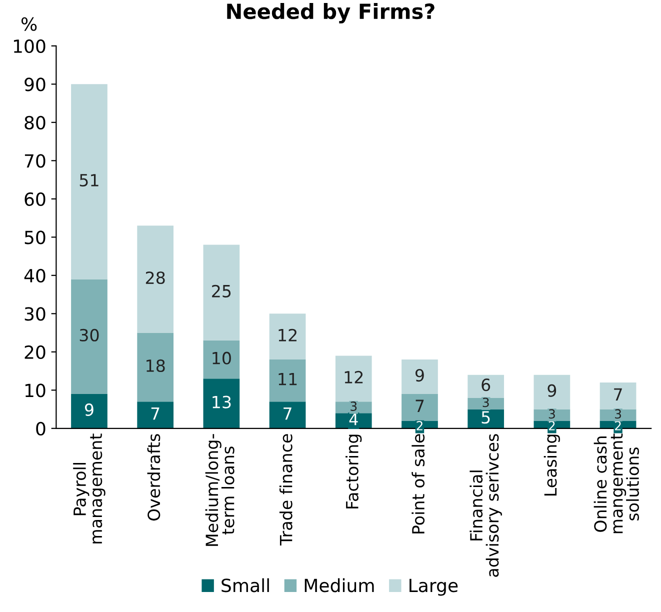 The width and height of the screenshot is (661, 612). I want to click on x-tick-label: Point of sale, so click(418, 484).